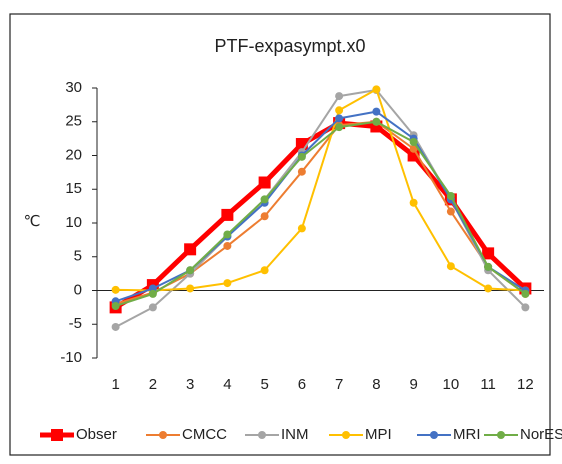  I want to click on legend-label: MPI, so click(378, 434).